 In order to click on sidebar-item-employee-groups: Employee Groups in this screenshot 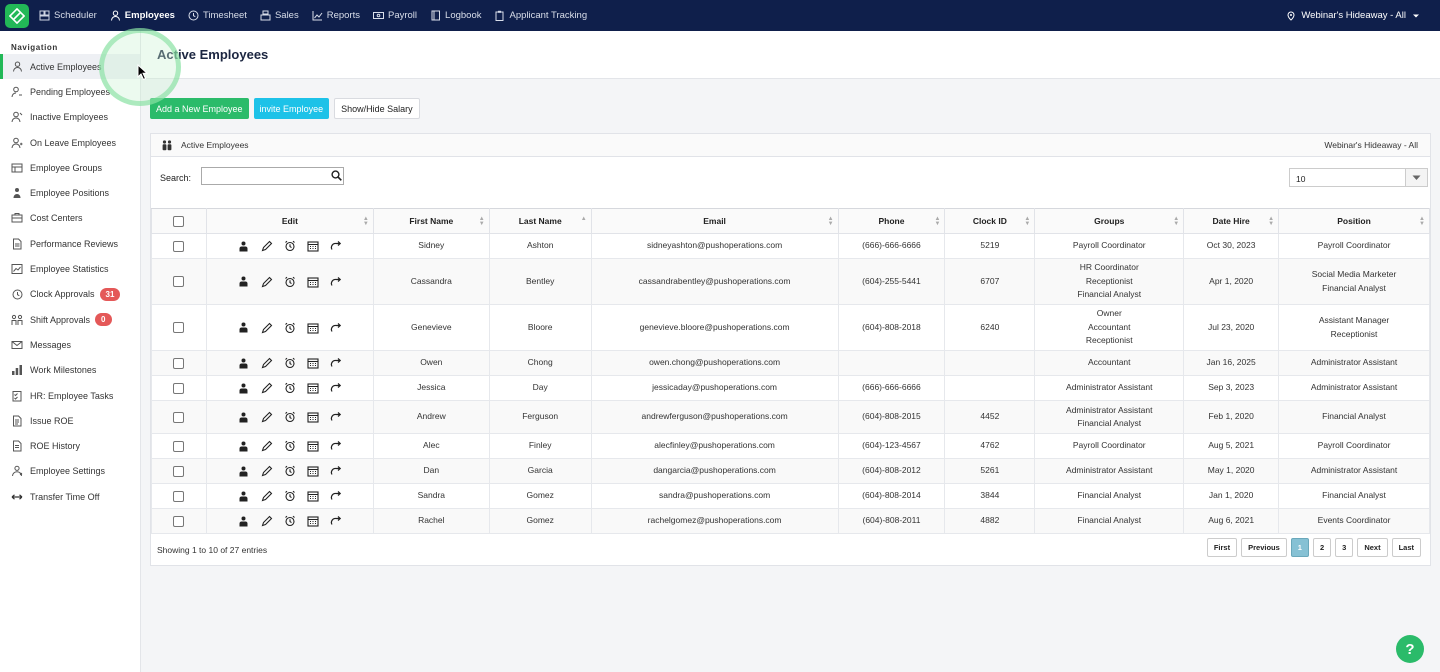, I will do `click(70, 167)`.